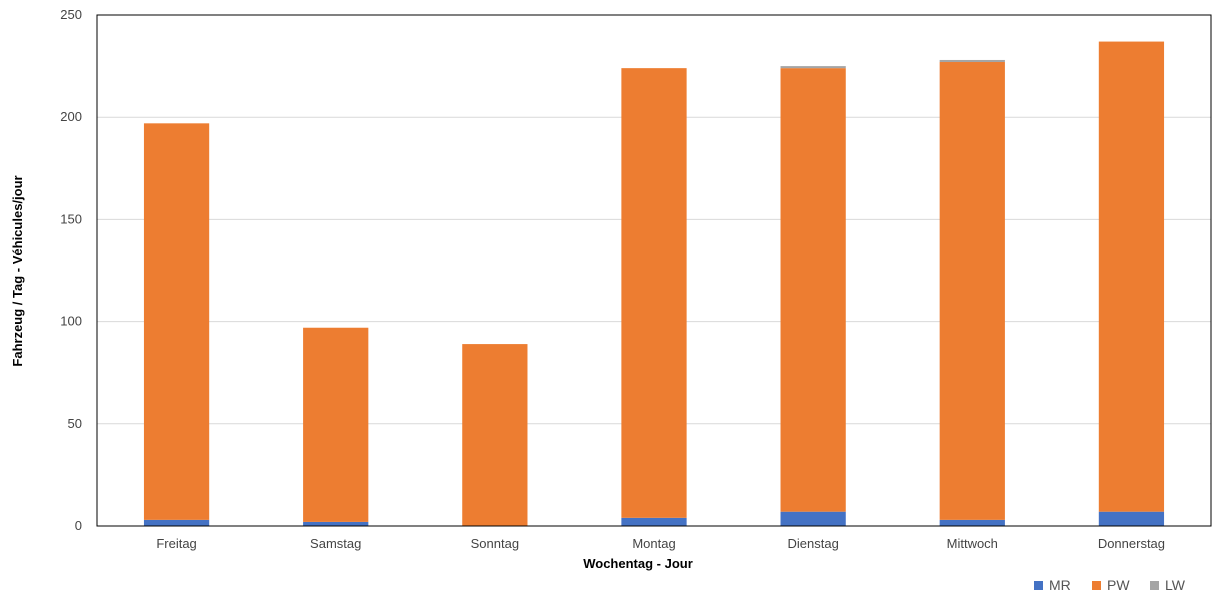 Image resolution: width=1229 pixels, height=609 pixels. Describe the element at coordinates (1175, 585) in the screenshot. I see `legend-label-lw: LW` at that location.